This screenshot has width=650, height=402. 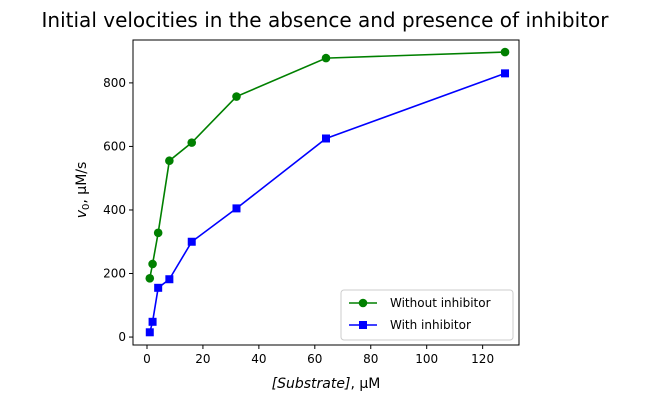 I want to click on y-tick-label: 400, so click(x=114, y=210).